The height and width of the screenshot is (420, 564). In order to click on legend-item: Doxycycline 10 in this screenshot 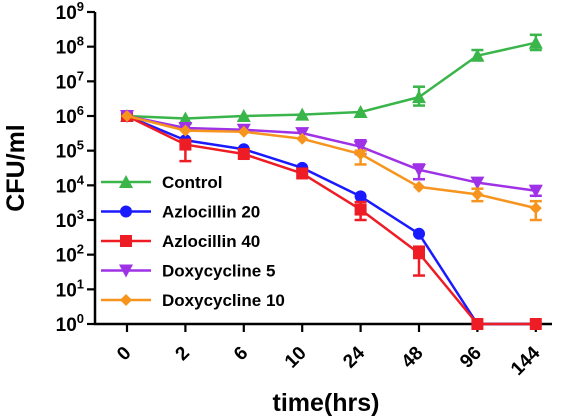, I will do `click(193, 300)`.